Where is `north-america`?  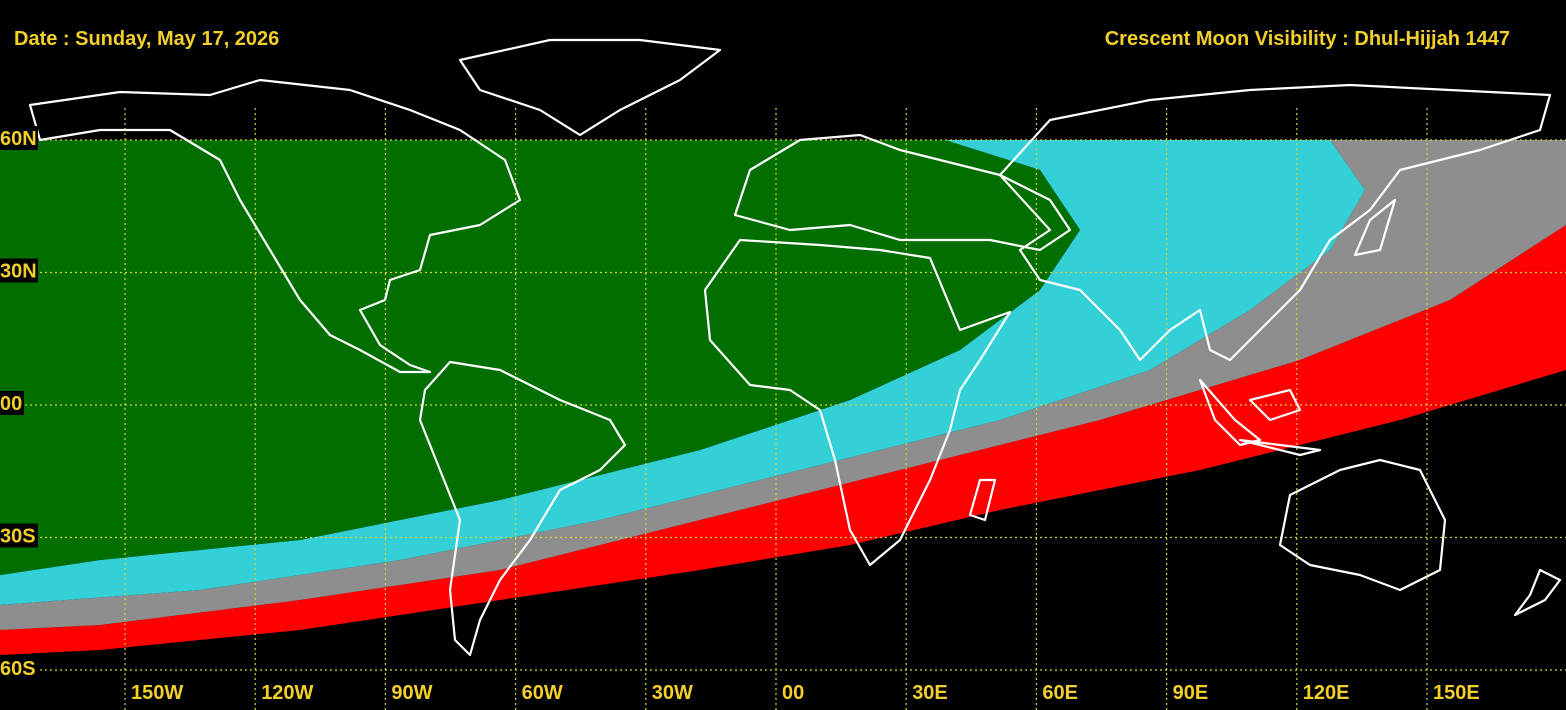
north-america is located at coordinates (275, 226).